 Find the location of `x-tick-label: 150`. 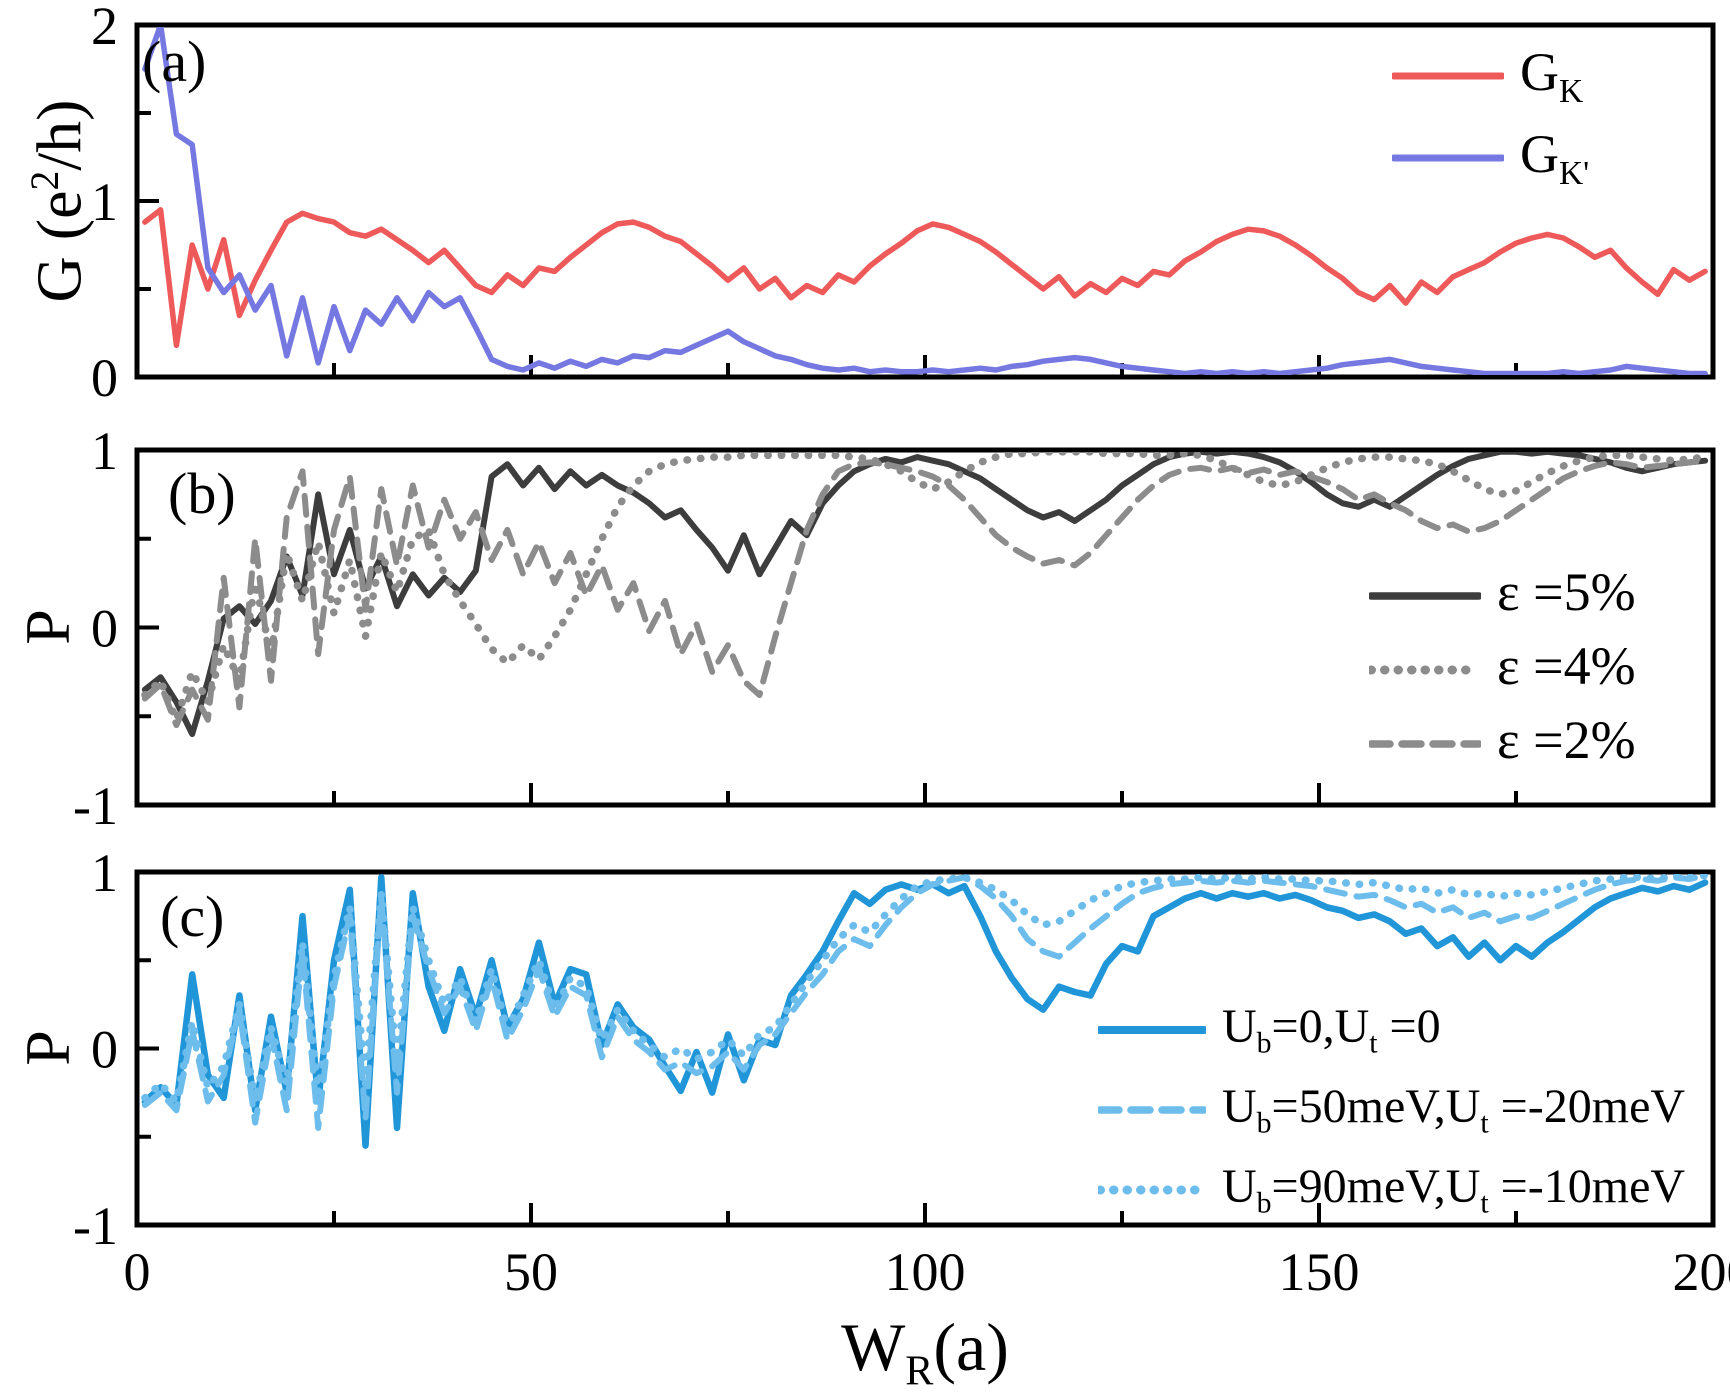

x-tick-label: 150 is located at coordinates (1319, 1272).